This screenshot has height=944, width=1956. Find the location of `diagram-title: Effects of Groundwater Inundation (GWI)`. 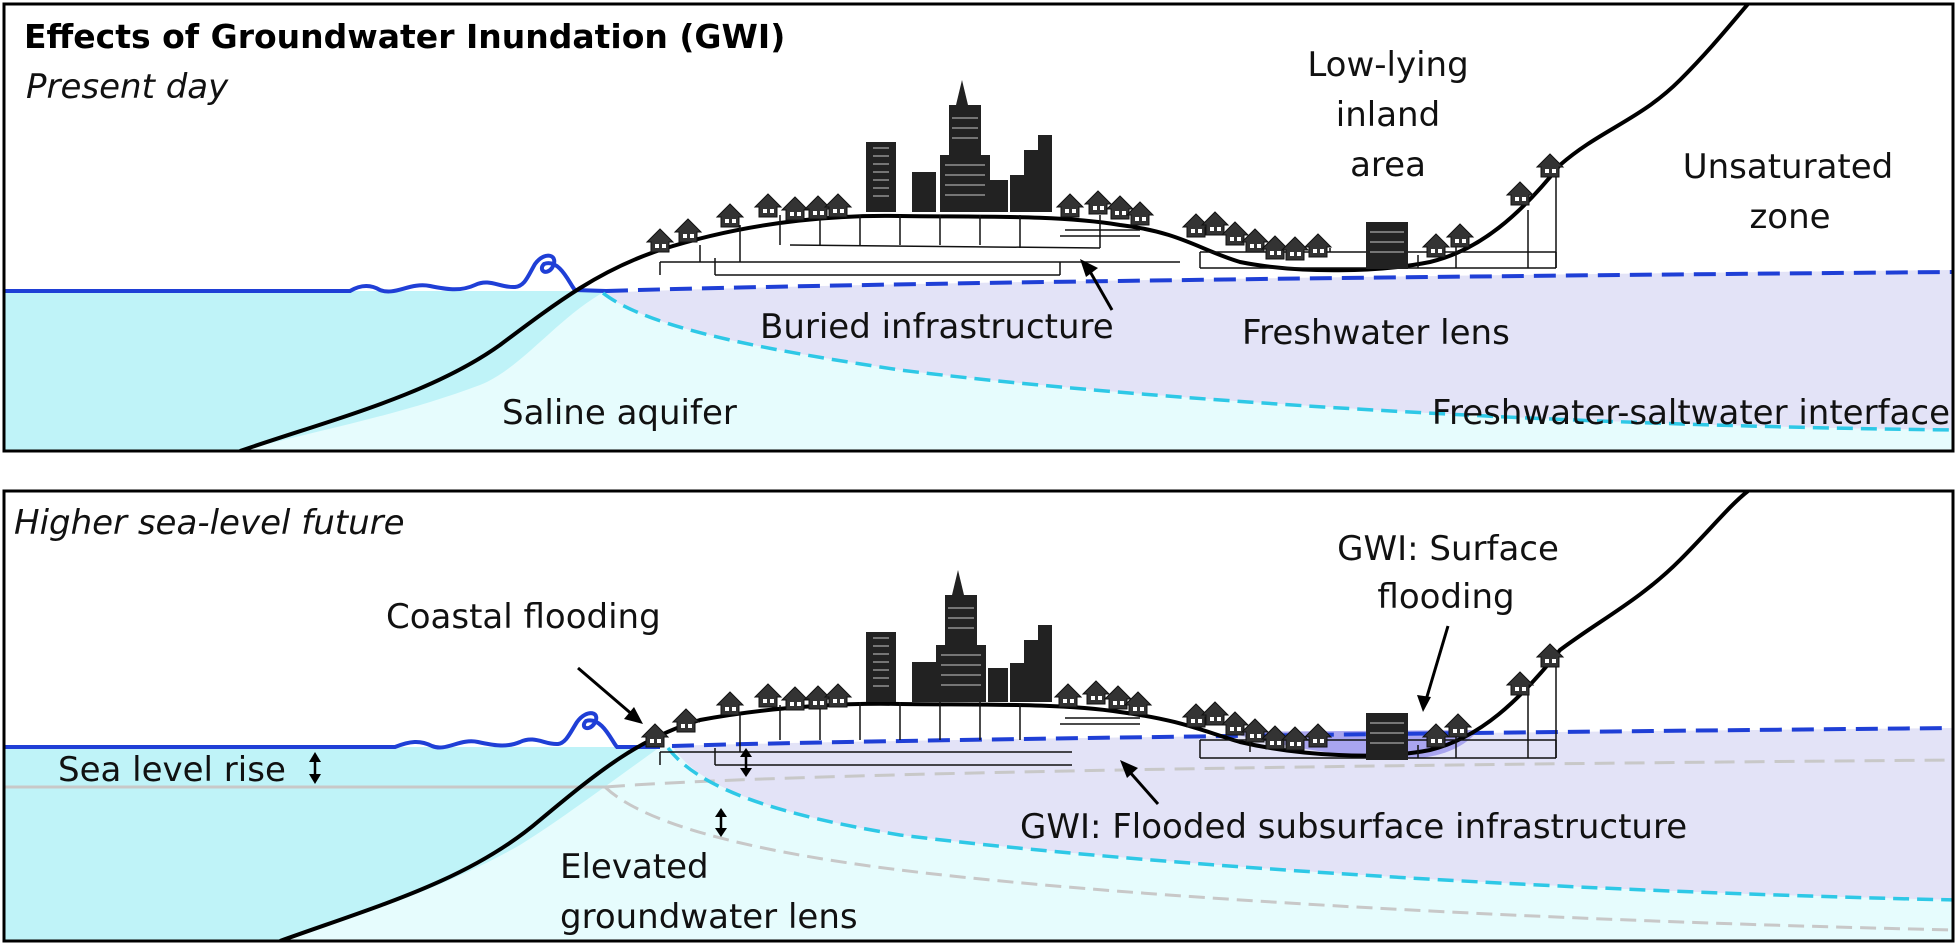

diagram-title: Effects of Groundwater Inundation (GWI) is located at coordinates (404, 36).